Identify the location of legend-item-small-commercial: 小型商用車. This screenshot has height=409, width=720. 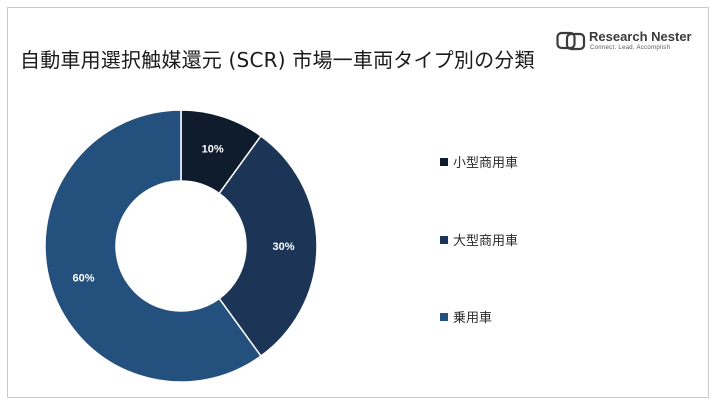
(479, 161).